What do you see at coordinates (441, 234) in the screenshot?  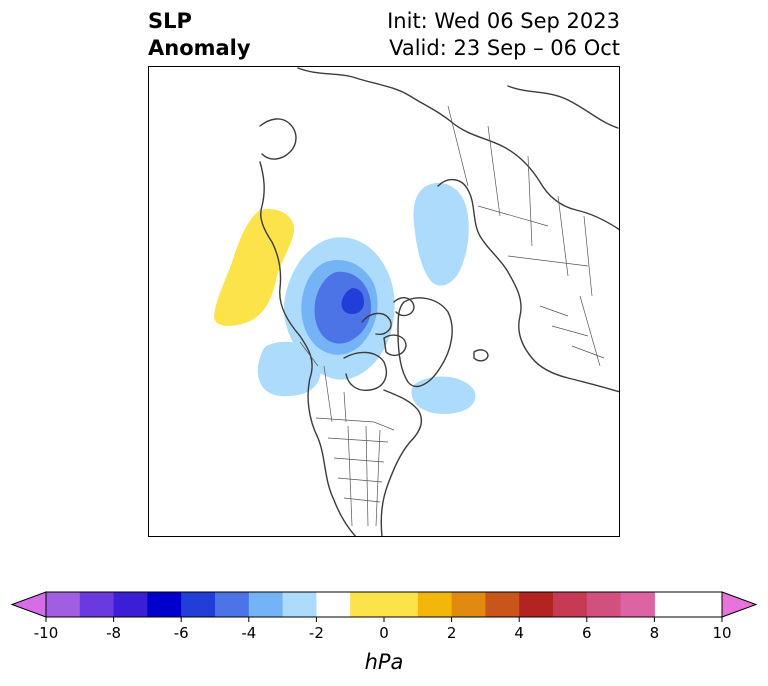 I see `negative-anomaly-barents-scandinavia` at bounding box center [441, 234].